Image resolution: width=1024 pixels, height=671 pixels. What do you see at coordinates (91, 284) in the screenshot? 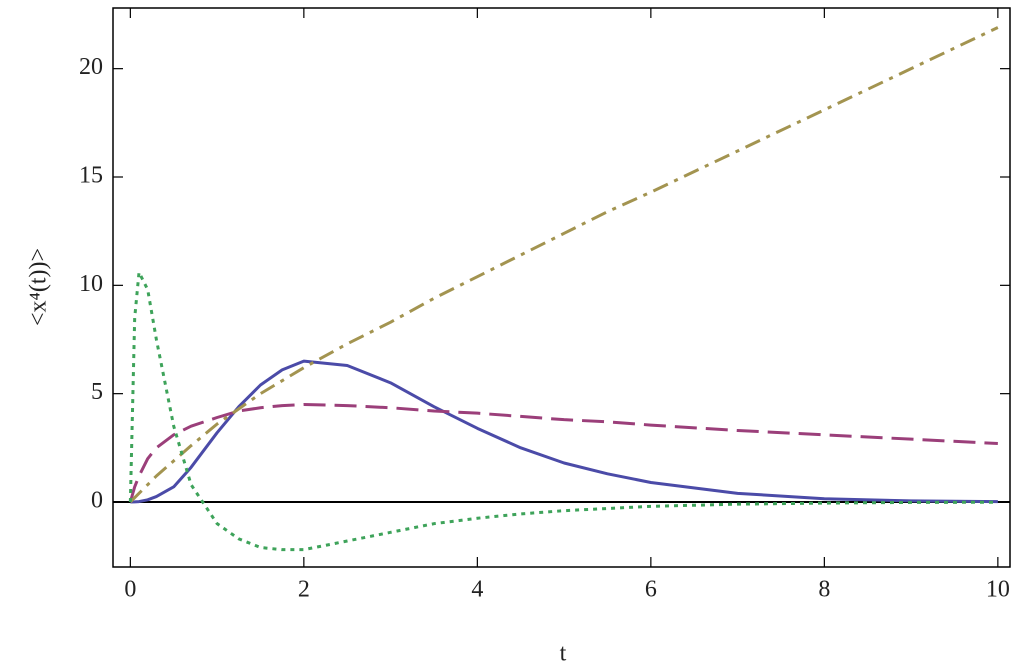
I see `y-tick-label: 10` at bounding box center [91, 284].